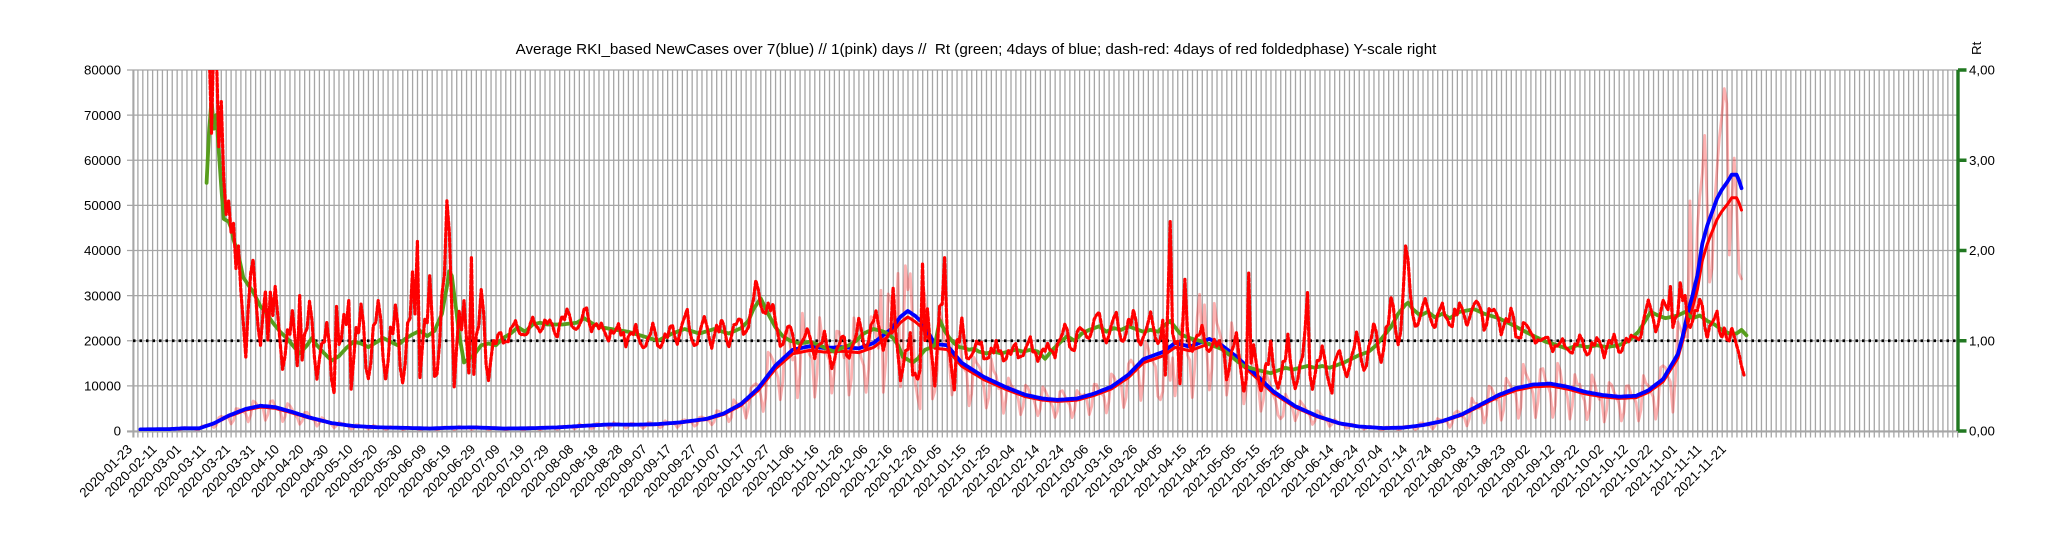  What do you see at coordinates (1982, 431) in the screenshot?
I see `svg-text: 0,00` at bounding box center [1982, 431].